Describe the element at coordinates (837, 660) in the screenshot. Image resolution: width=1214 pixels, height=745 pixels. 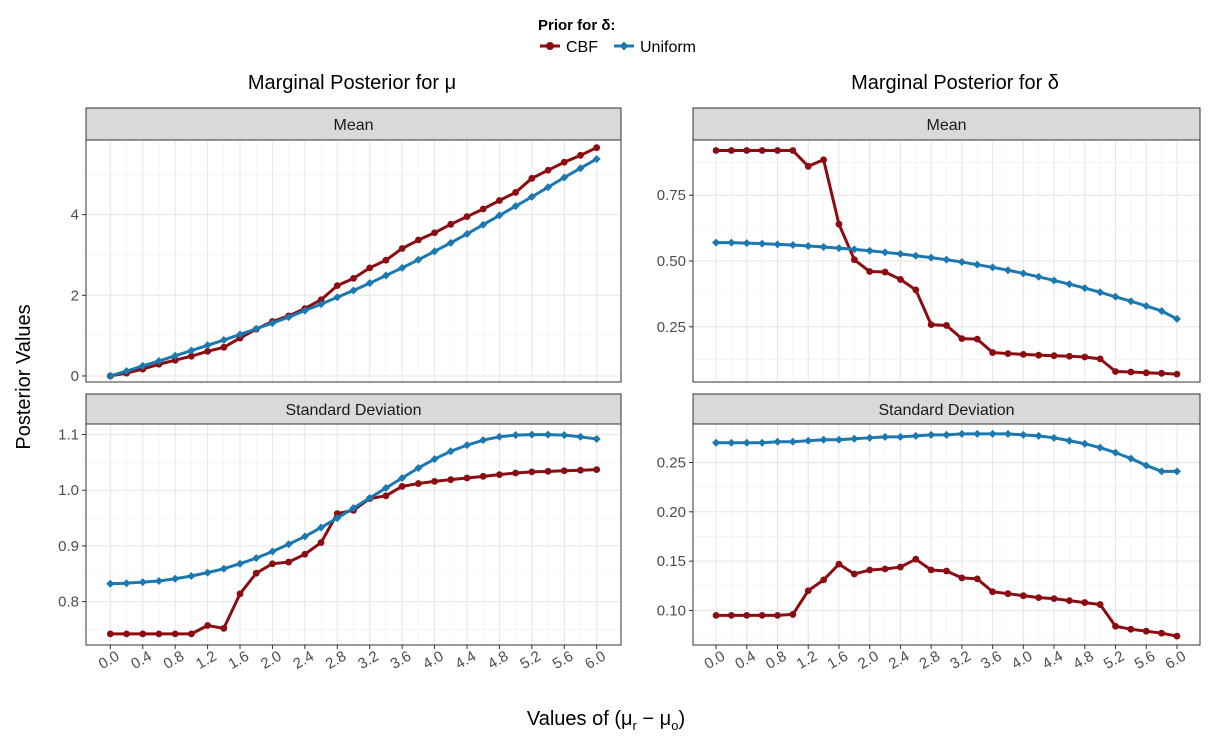
I see `x-tick-label: 1.6` at that location.